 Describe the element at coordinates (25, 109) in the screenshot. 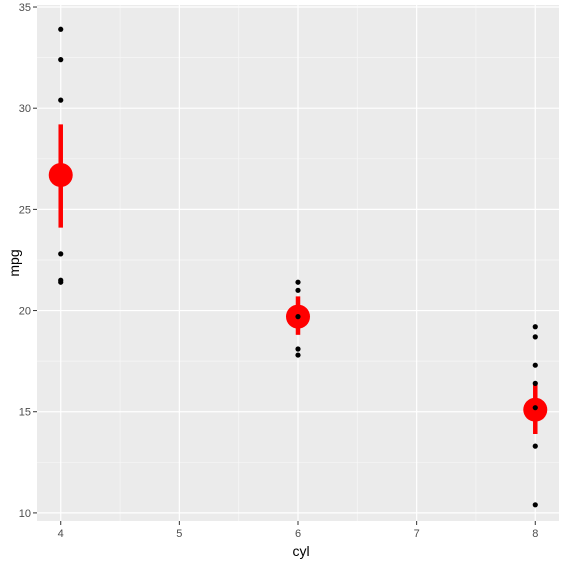

I see `y-tick-label: 30` at that location.